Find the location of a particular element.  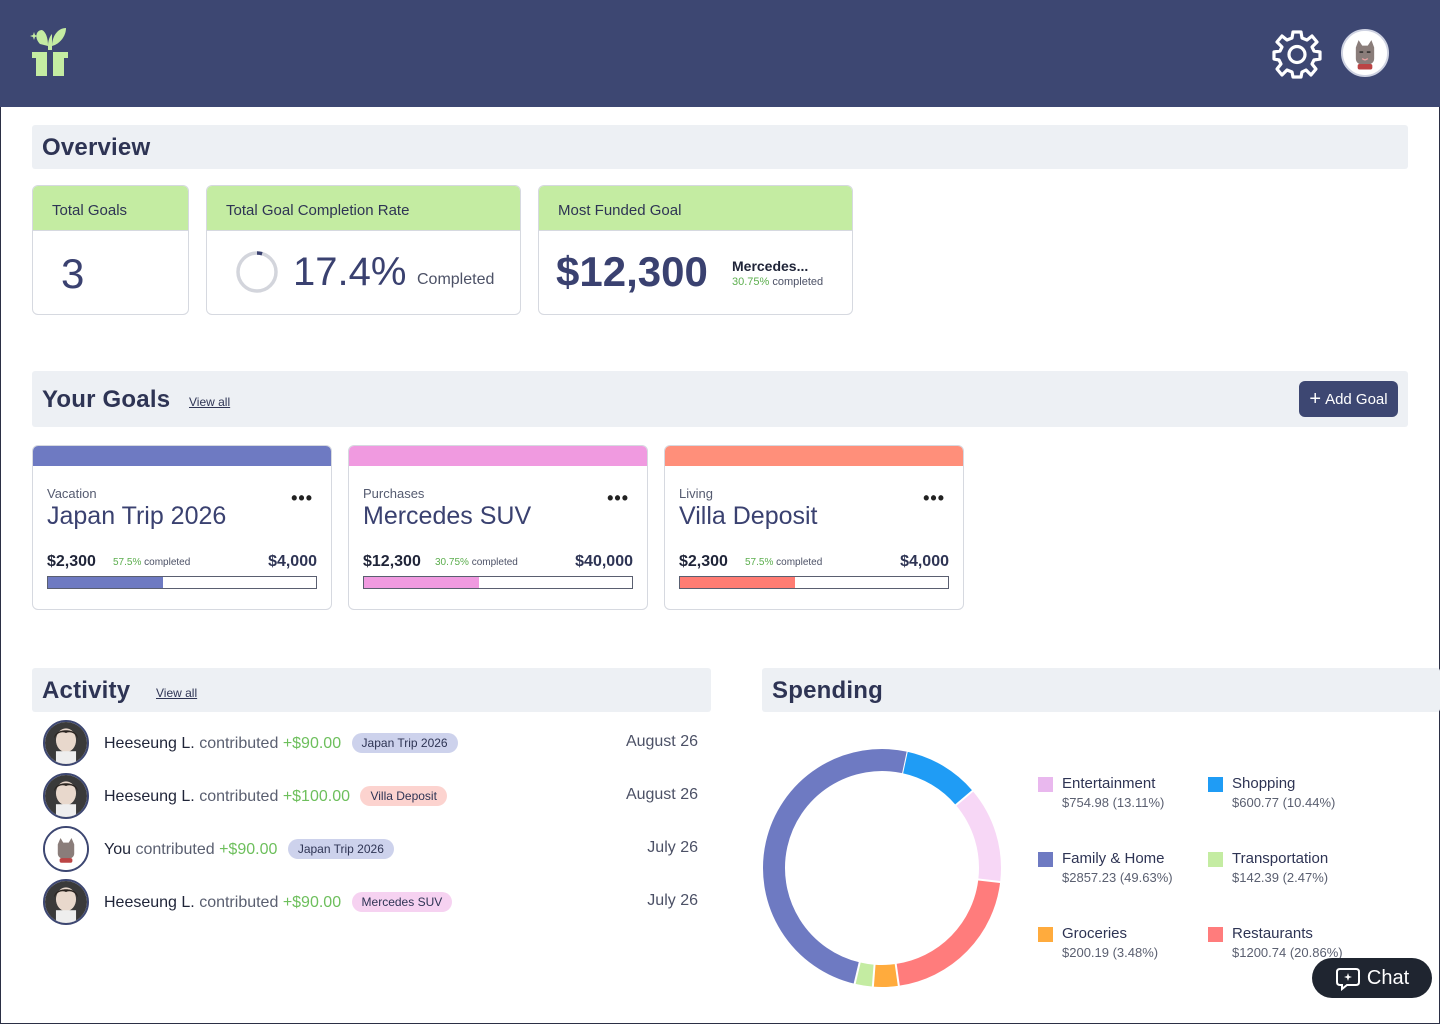

legend-value: $2857.23 (49.63%) is located at coordinates (1117, 877).